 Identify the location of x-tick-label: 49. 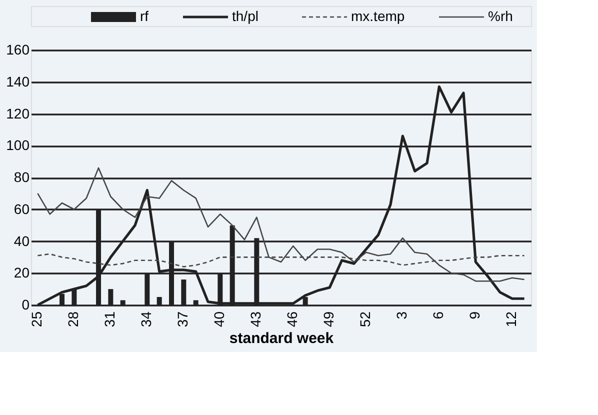
(328, 319).